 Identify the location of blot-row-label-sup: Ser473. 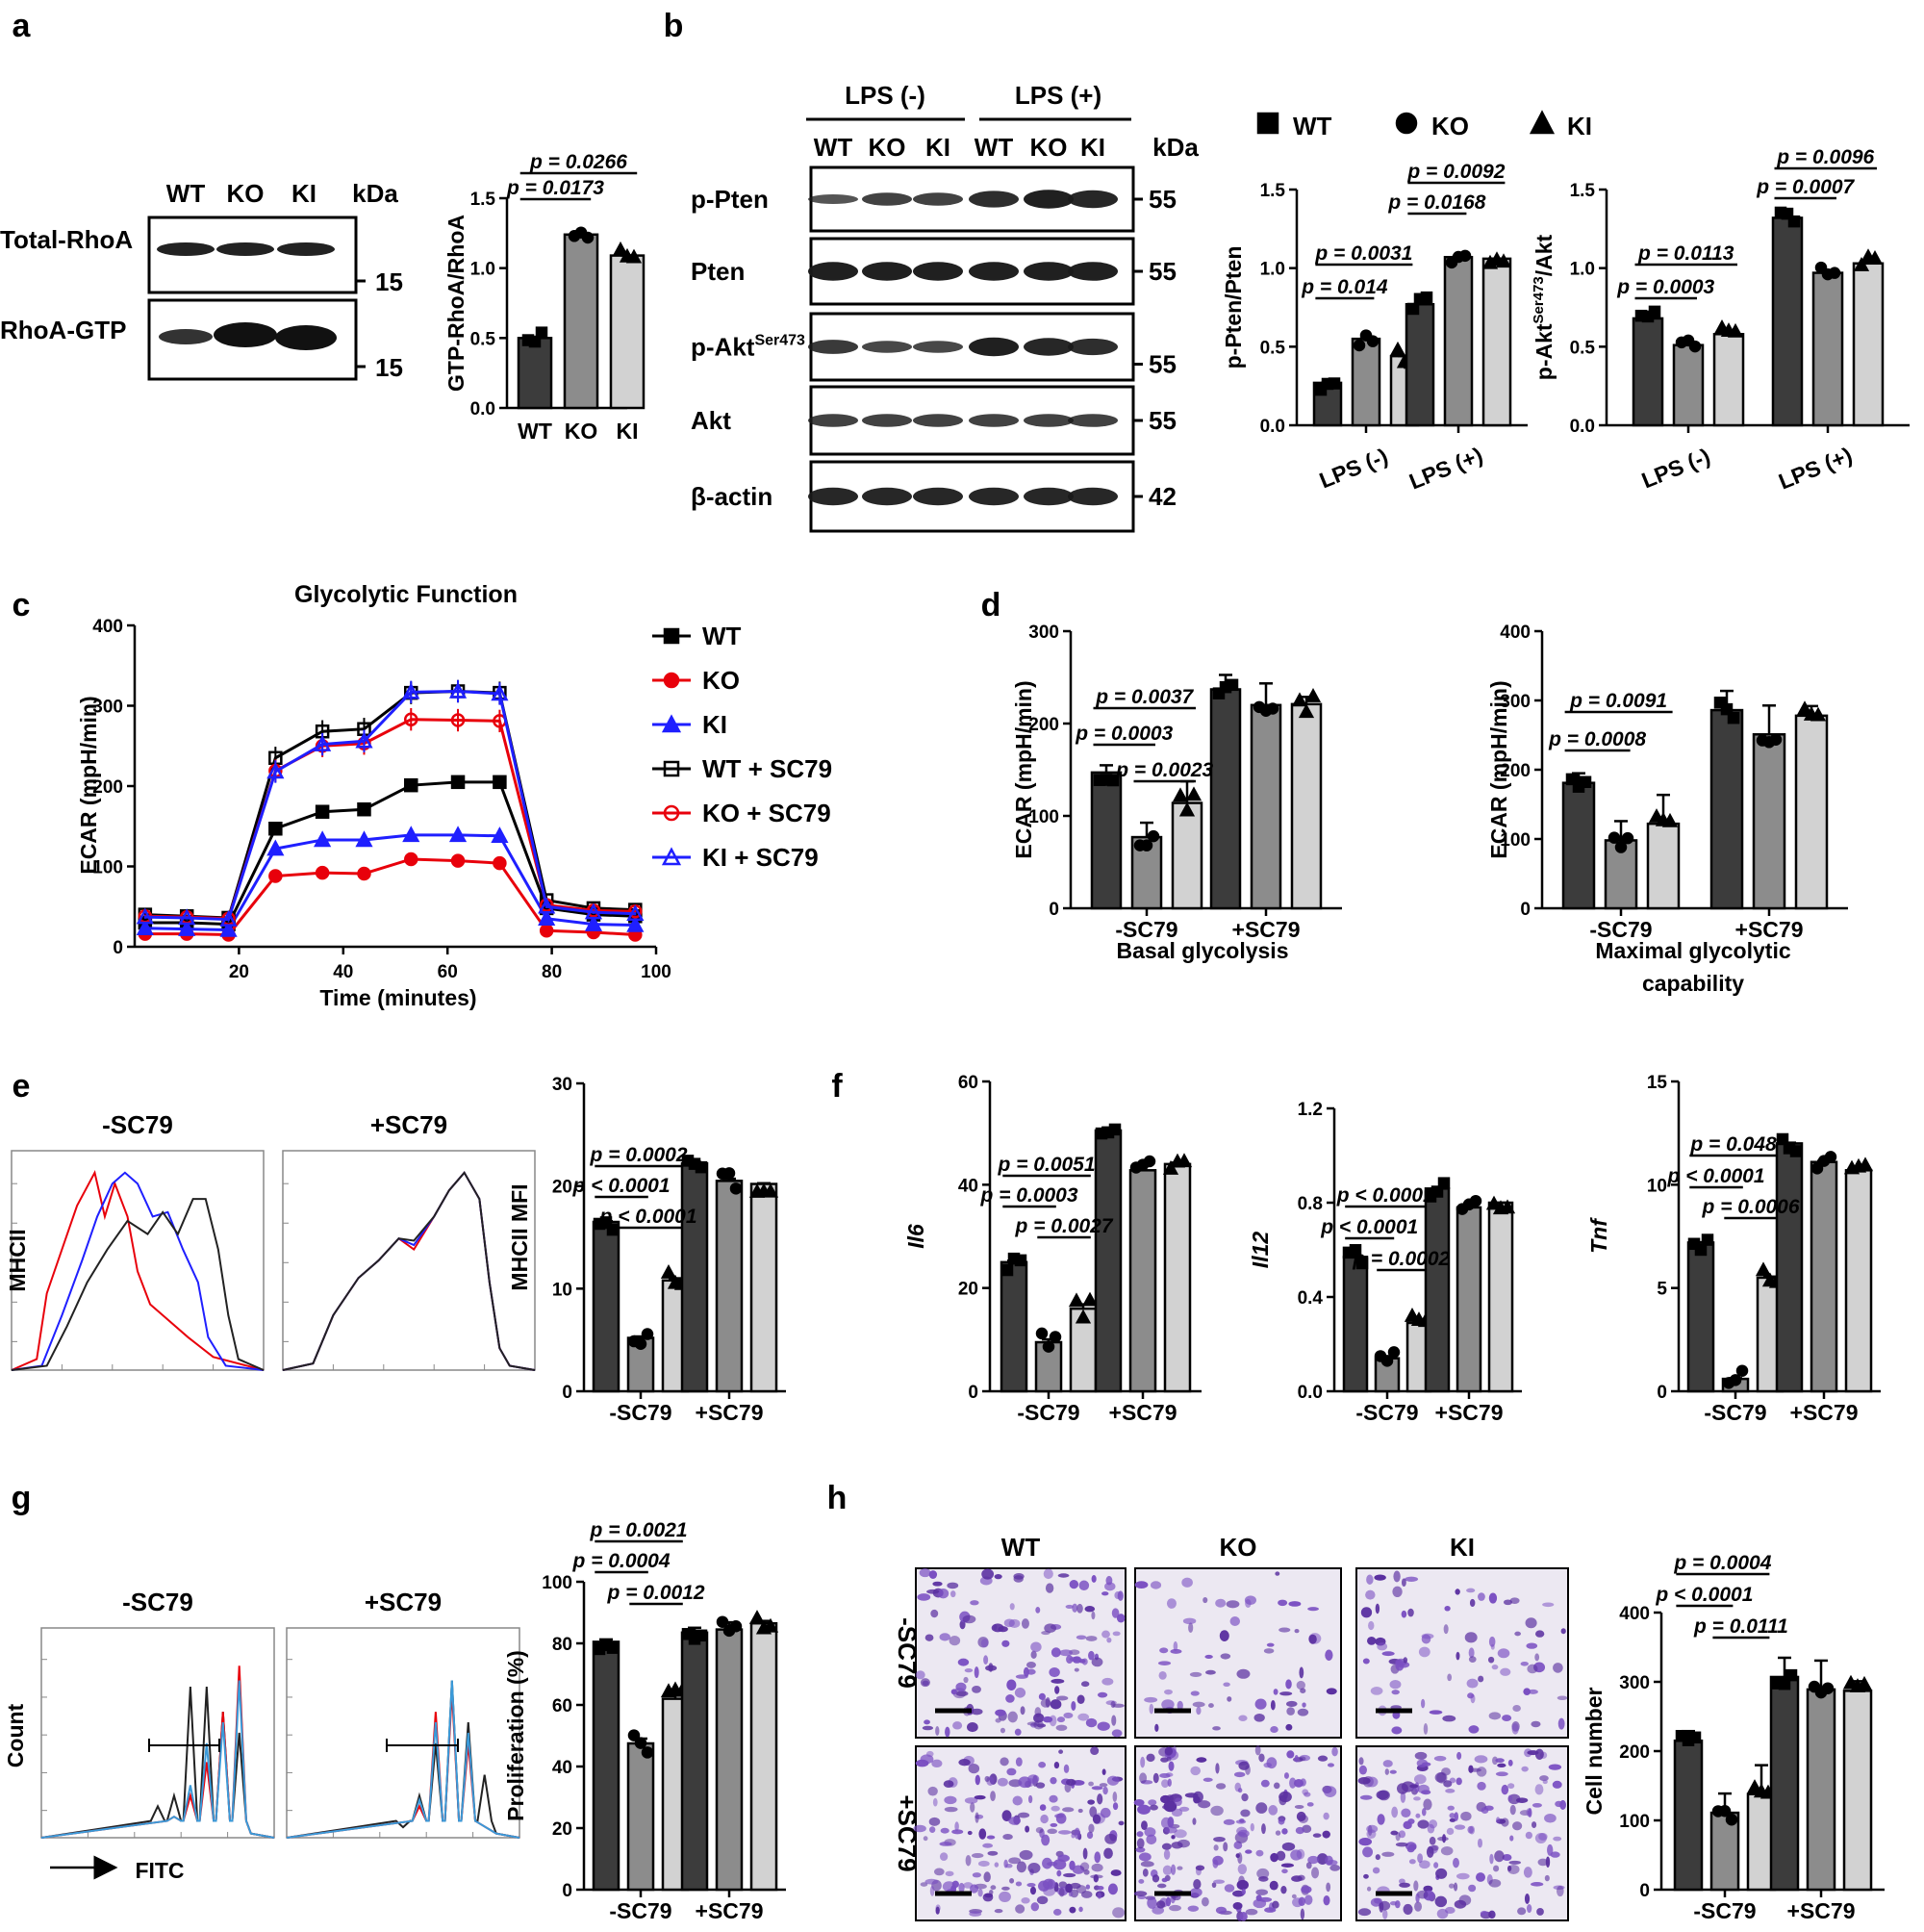
(779, 341).